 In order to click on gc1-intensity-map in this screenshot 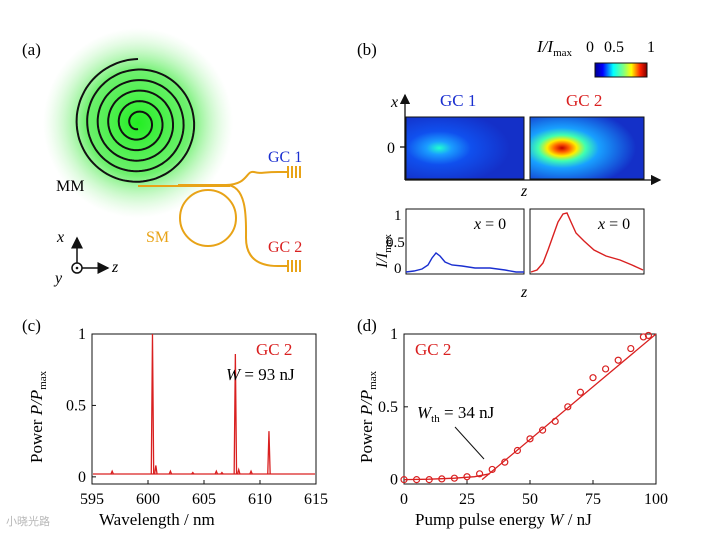, I will do `click(465, 148)`.